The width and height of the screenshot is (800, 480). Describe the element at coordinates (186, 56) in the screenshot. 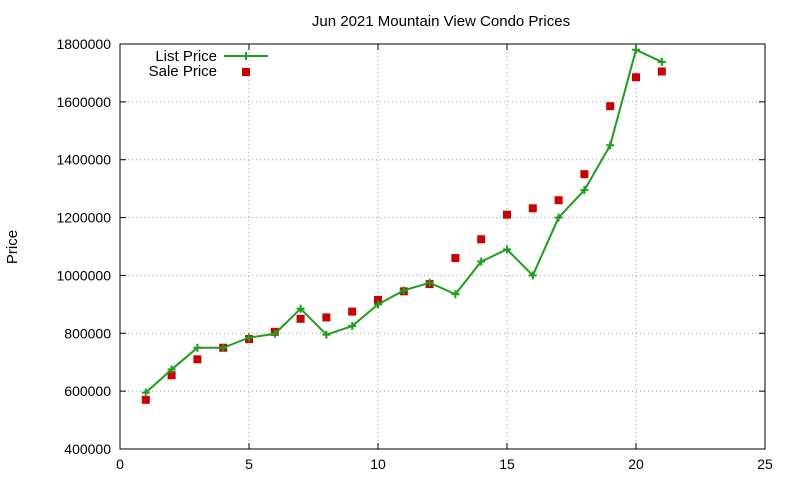

I see `legend-label-list-price: List Price` at that location.